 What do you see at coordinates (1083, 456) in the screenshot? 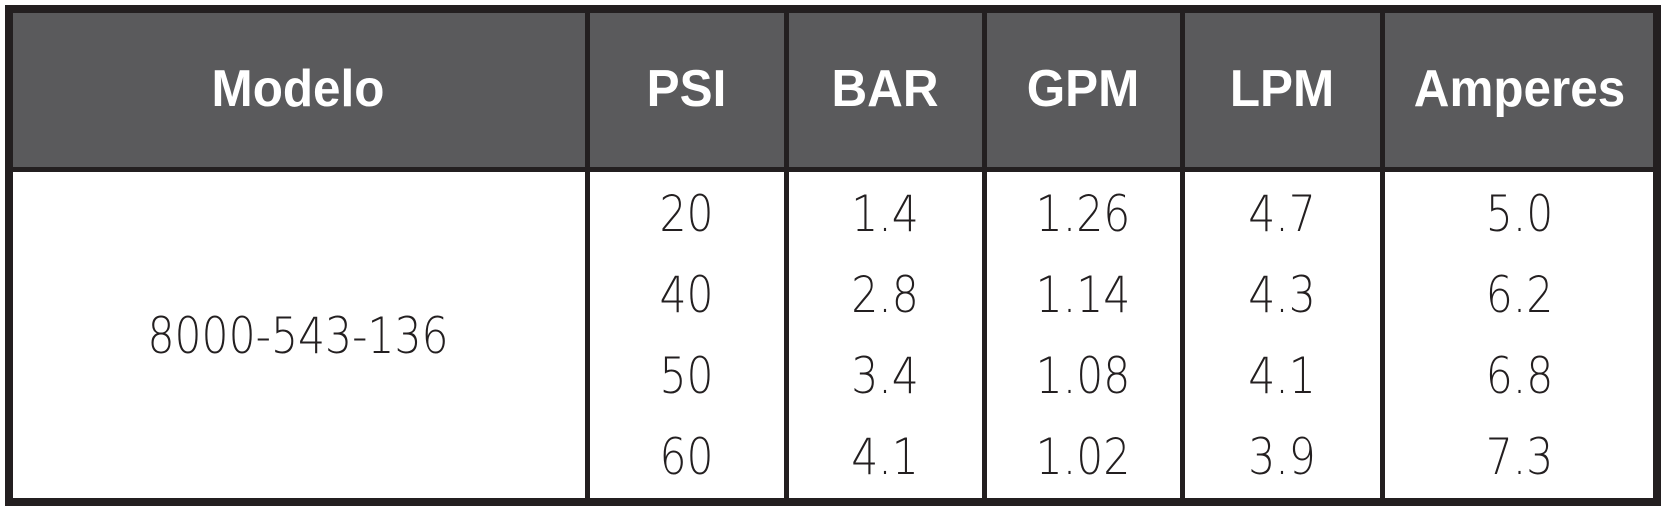
I see `data-cell: 1.02` at bounding box center [1083, 456].